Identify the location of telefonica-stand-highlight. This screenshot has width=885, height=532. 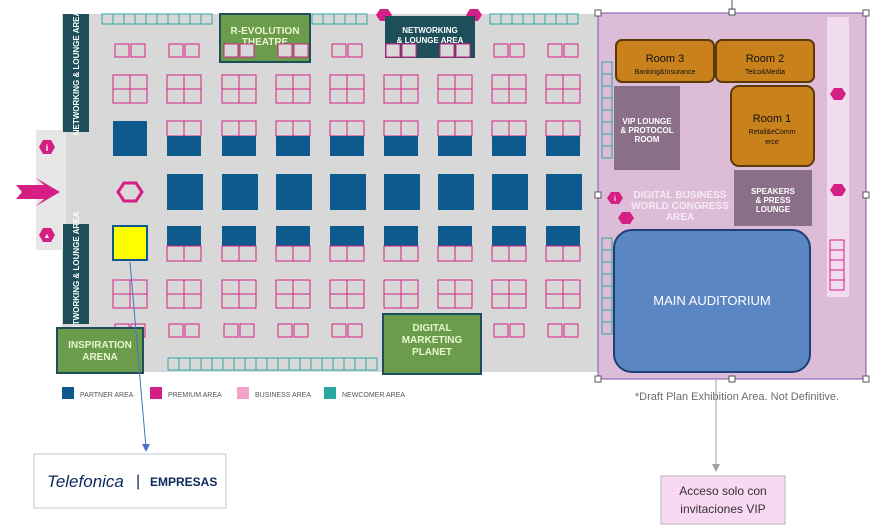
(130, 243).